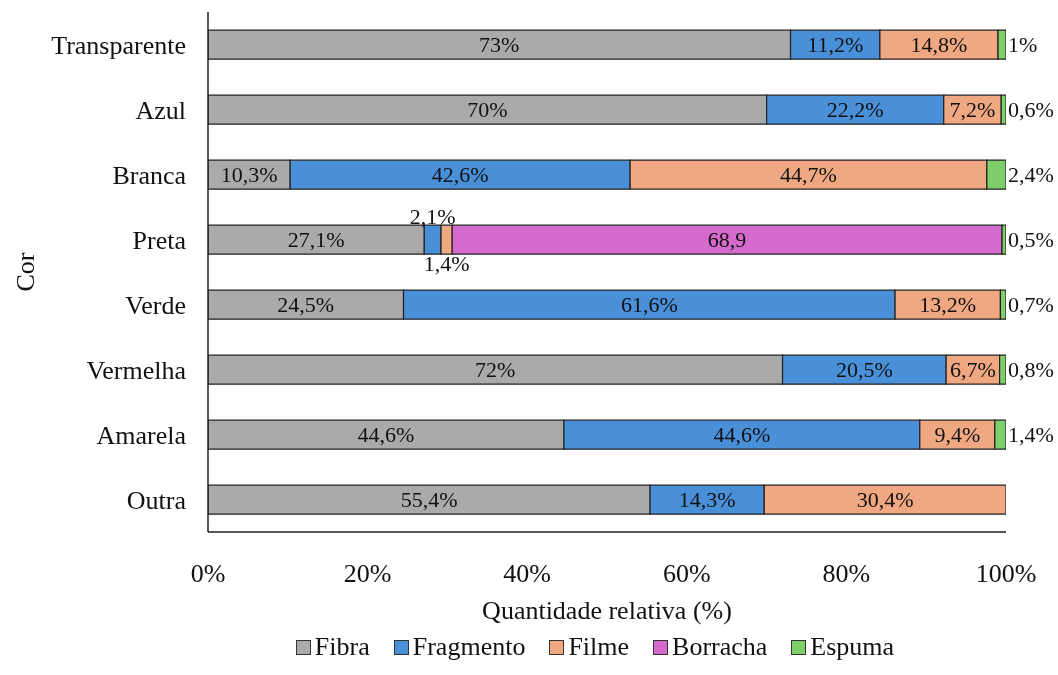  Describe the element at coordinates (432, 217) in the screenshot. I see `data-label: 2,1%` at that location.